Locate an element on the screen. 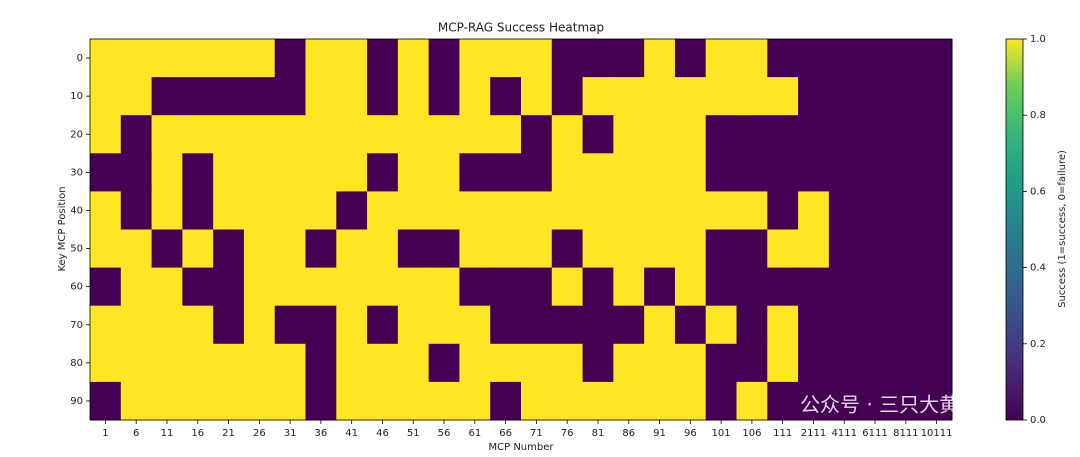 Image resolution: width=1080 pixels, height=457 pixels. watermark: 公众号 · 三只大黄 is located at coordinates (879, 405).